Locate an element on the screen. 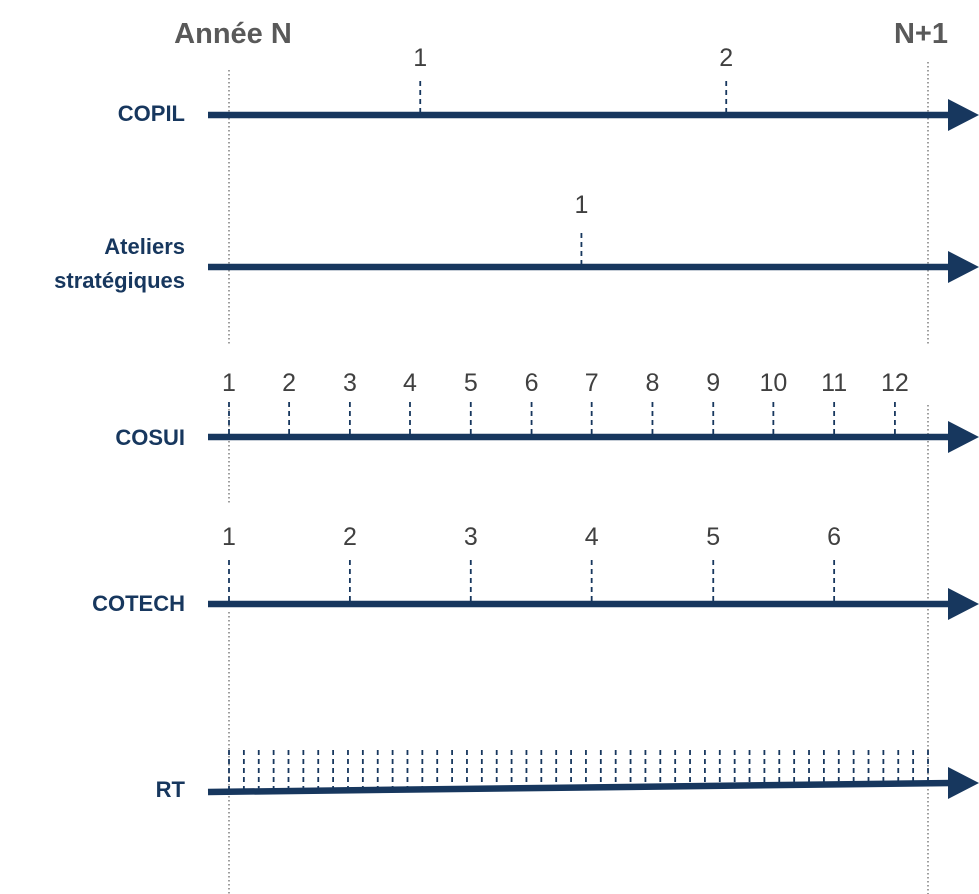  rt-timeline-axis is located at coordinates (580, 787).